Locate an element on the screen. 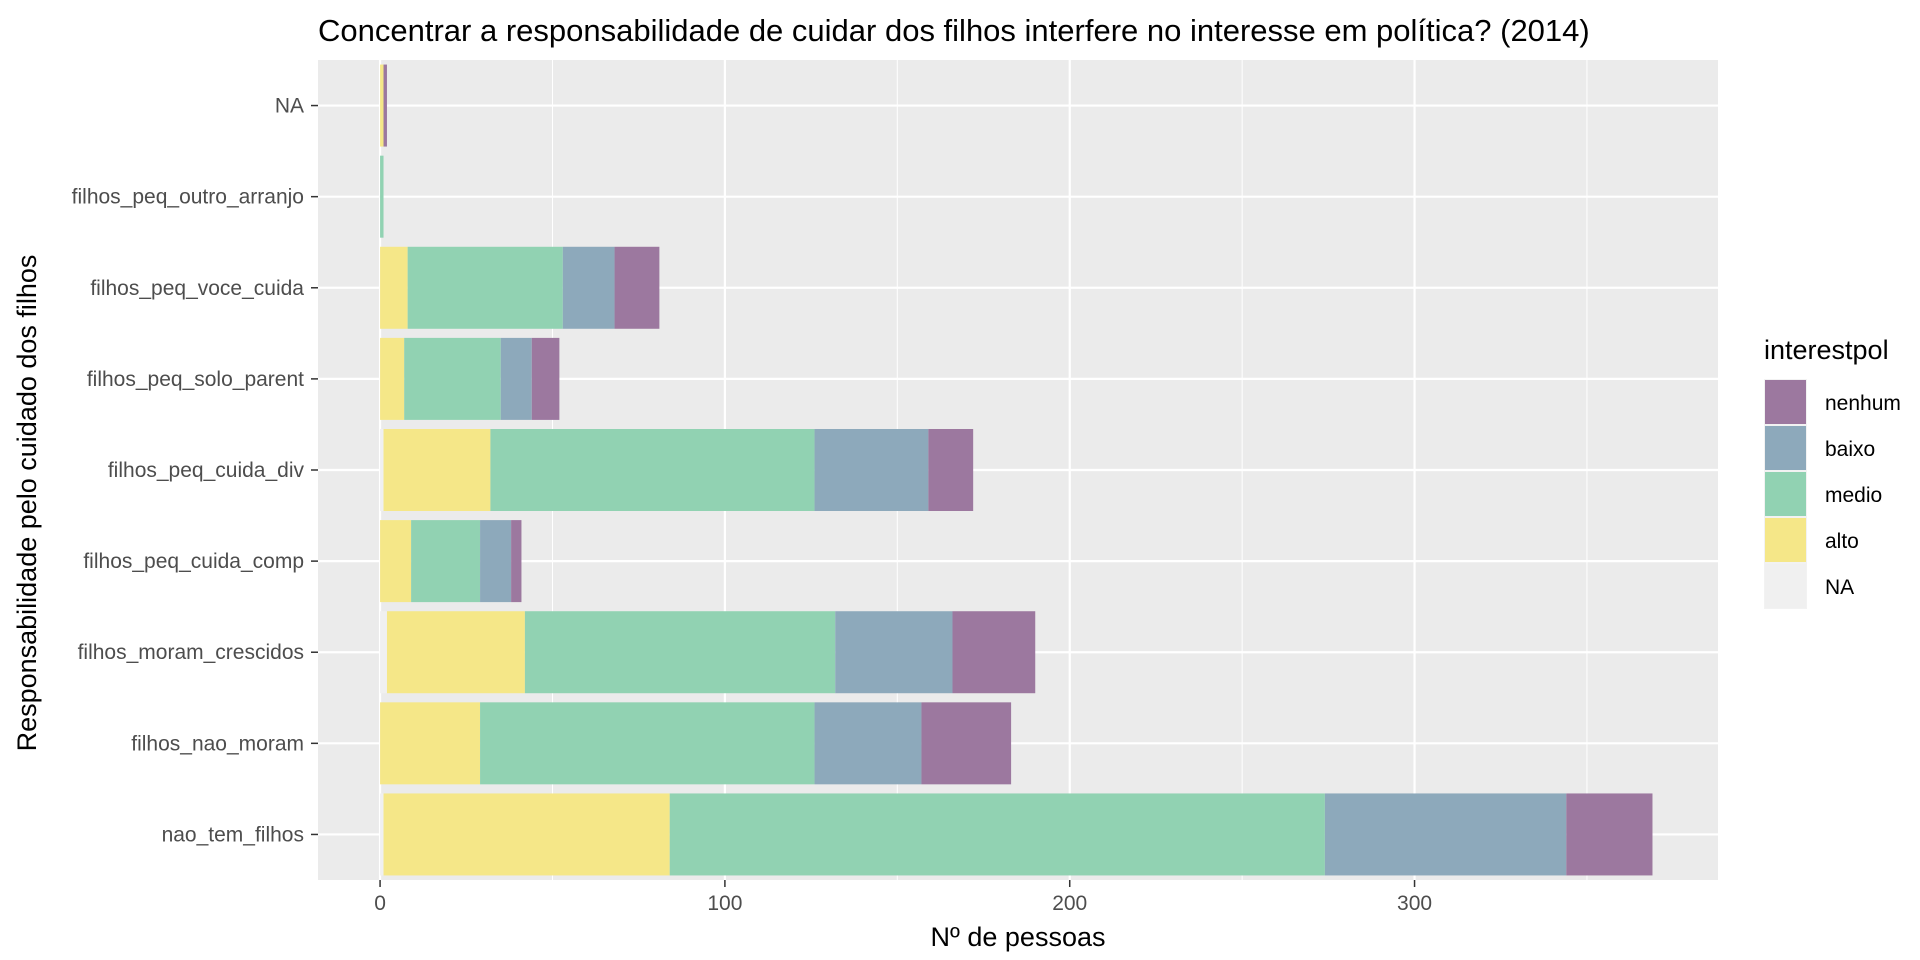  bar-alto-filhos-peq-solo-parent is located at coordinates (392, 378).